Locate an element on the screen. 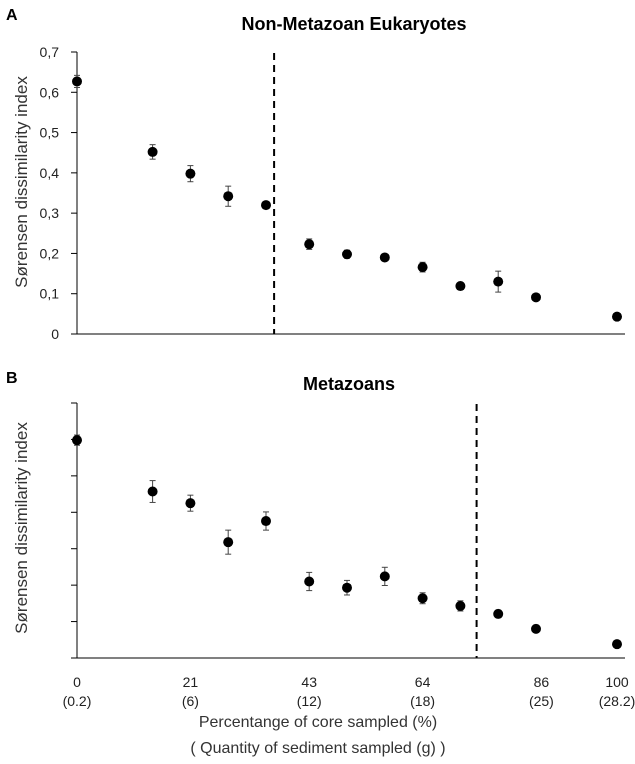 The image size is (635, 764). x-tick-sublabel: (6) is located at coordinates (190, 701).